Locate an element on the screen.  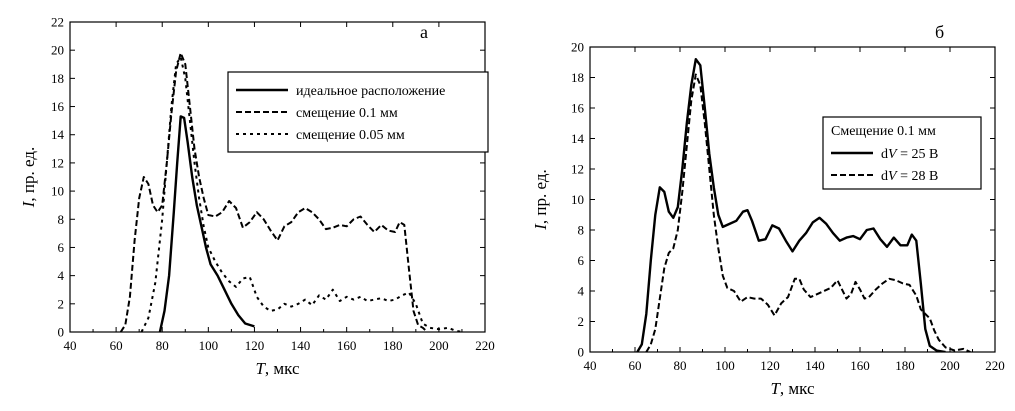
legend-label-2: смещение 0.1 мм is located at coordinates (347, 113).